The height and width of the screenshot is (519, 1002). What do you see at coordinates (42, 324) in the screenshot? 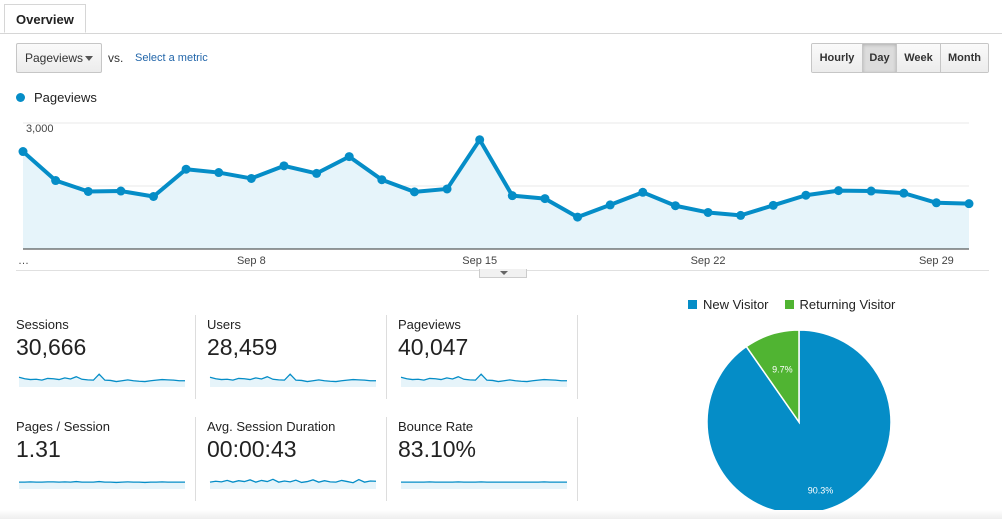
I see `kpi-label: Sessions` at bounding box center [42, 324].